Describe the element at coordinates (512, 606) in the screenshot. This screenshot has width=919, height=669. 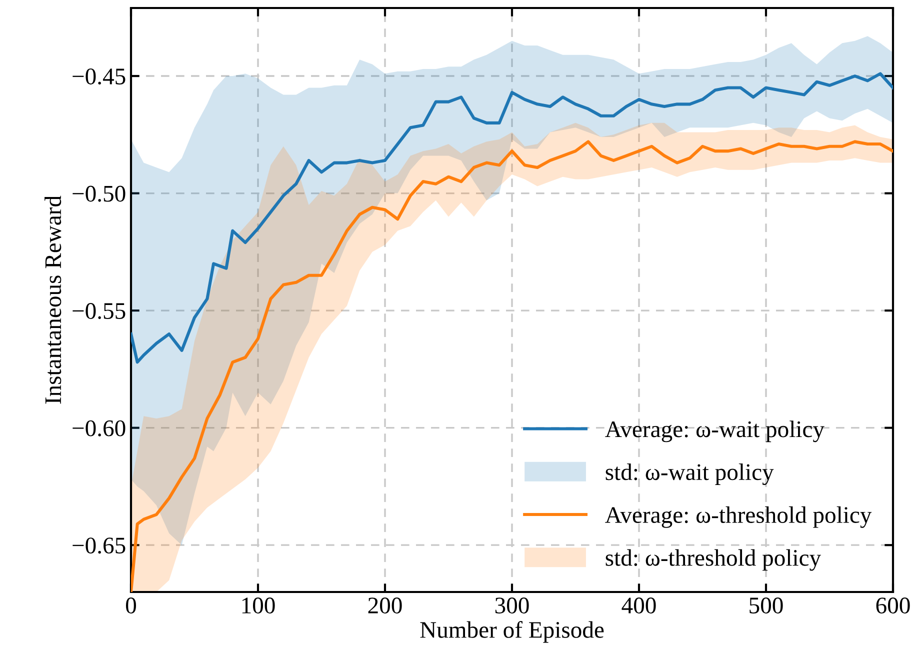
I see `x-tick-label: 300` at that location.